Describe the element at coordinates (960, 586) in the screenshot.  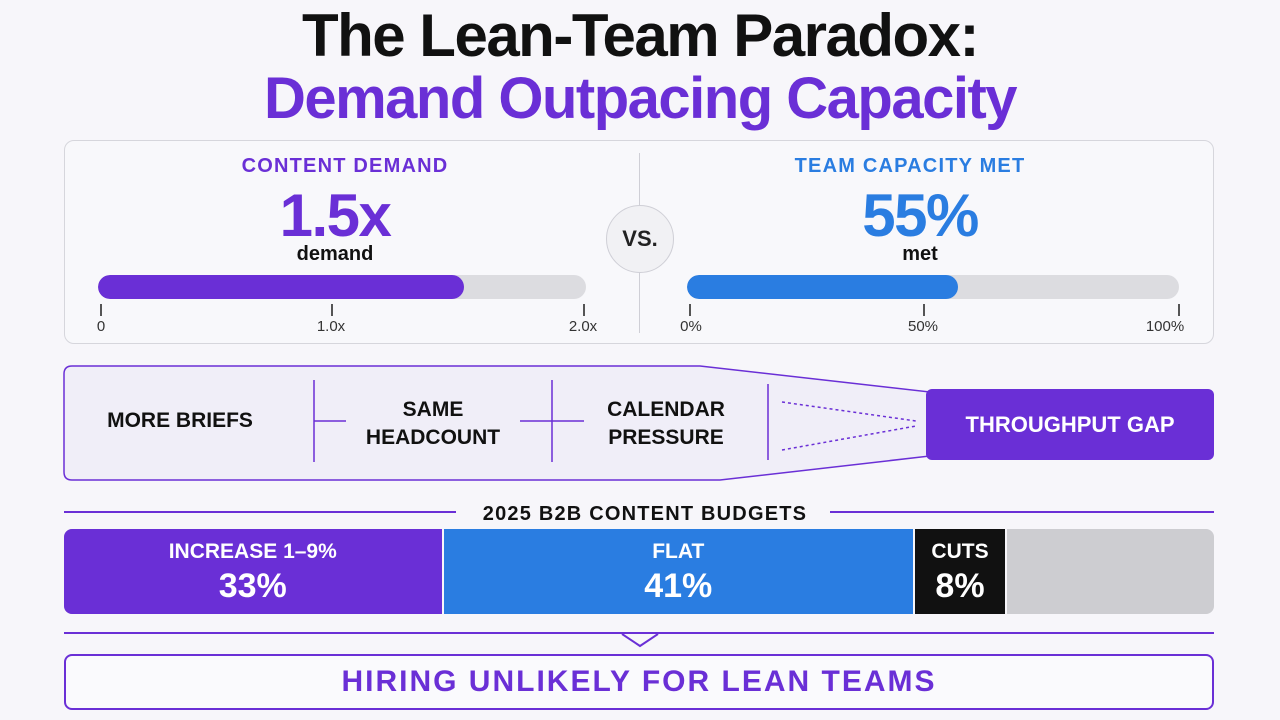
I see `segment-value: 8%` at that location.